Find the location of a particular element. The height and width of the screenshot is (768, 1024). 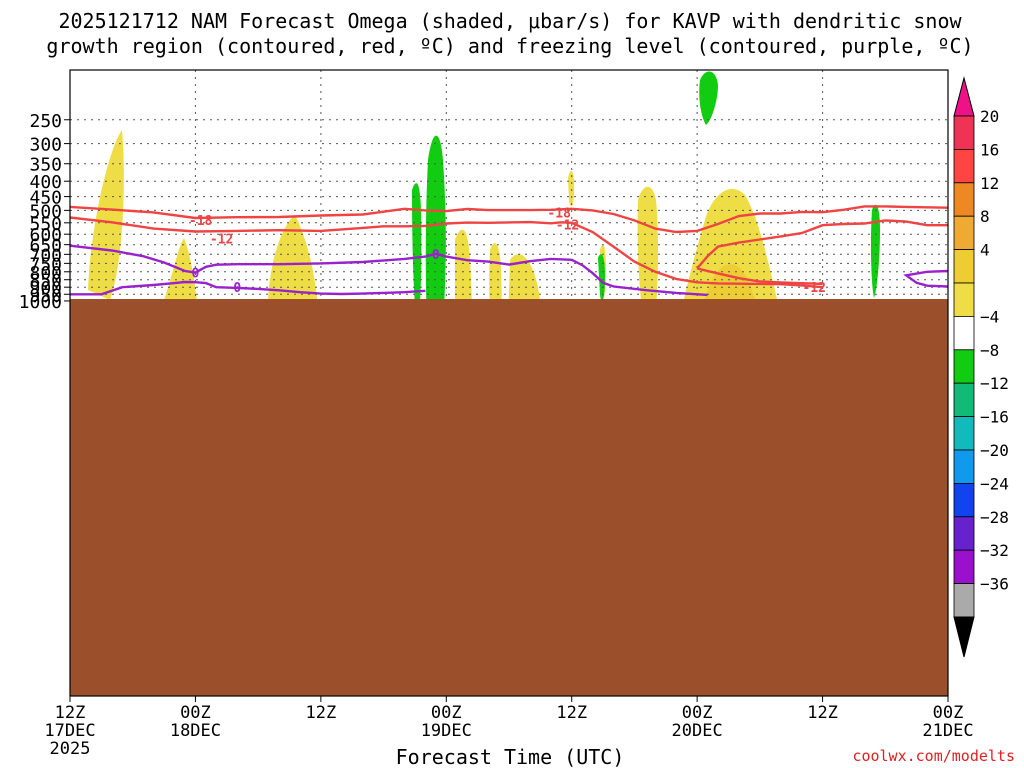

dendritic-growth-contours is located at coordinates (509, 247).